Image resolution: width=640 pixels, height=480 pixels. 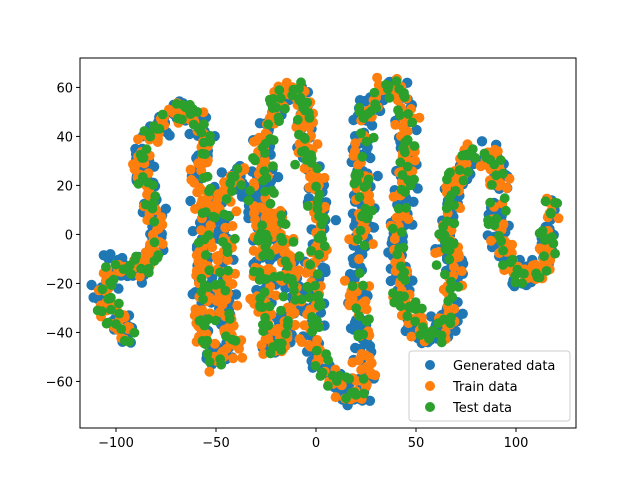 I want to click on x-tick-label: 0, so click(x=316, y=443).